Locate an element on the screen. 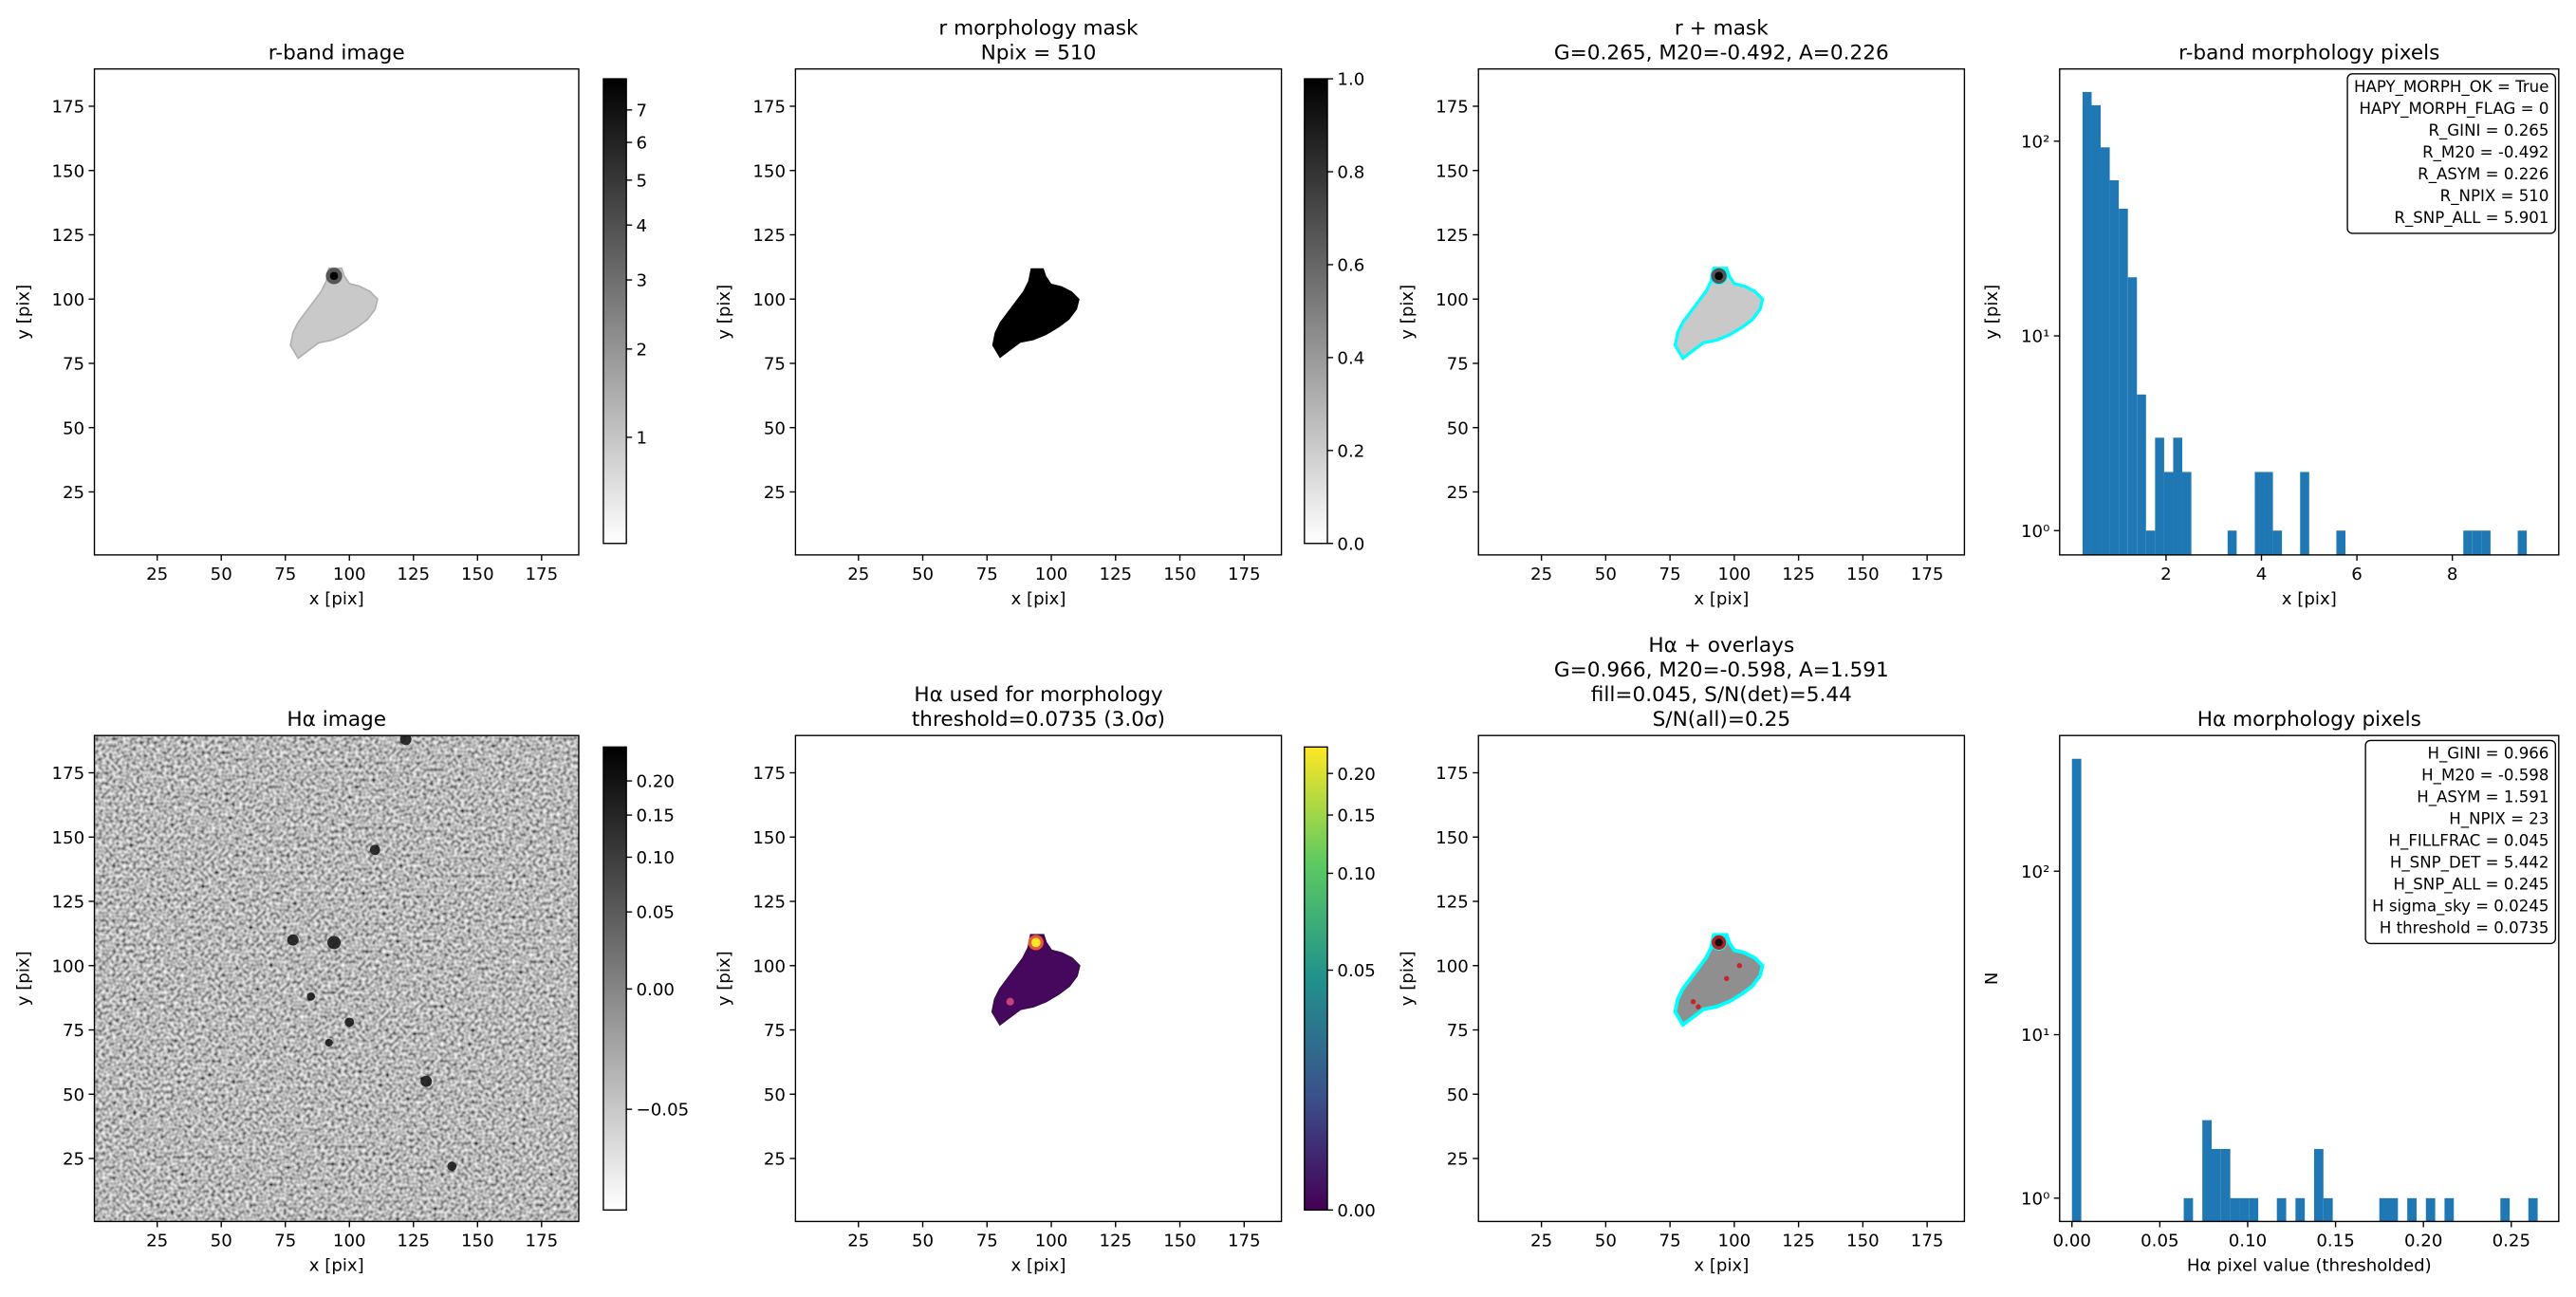  hot-pixel is located at coordinates (1698, 1007).